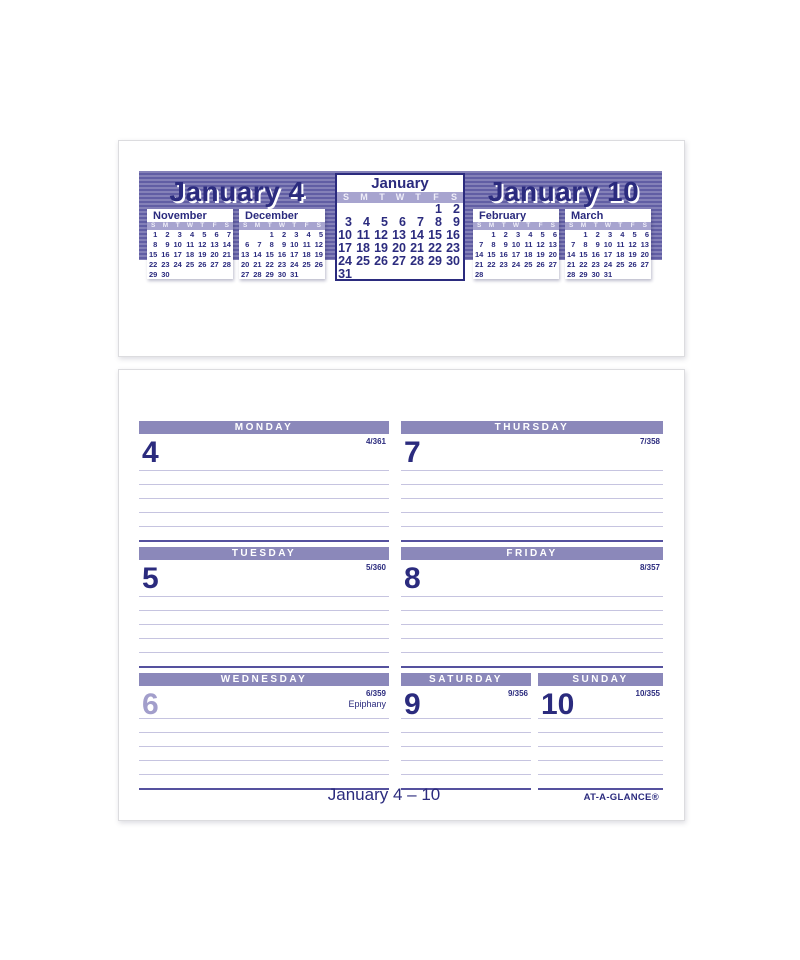 The height and width of the screenshot is (960, 800). I want to click on current-month-title: January, so click(400, 183).